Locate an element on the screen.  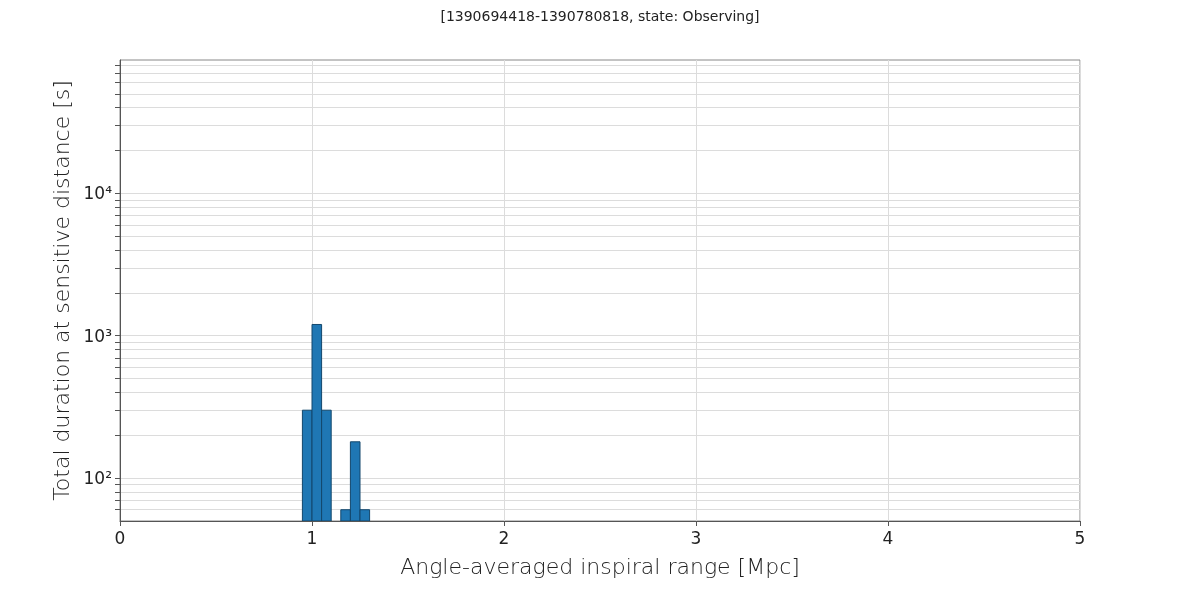
chart-title: [1390694418-1390780818, state: Observing] is located at coordinates (600, 16).